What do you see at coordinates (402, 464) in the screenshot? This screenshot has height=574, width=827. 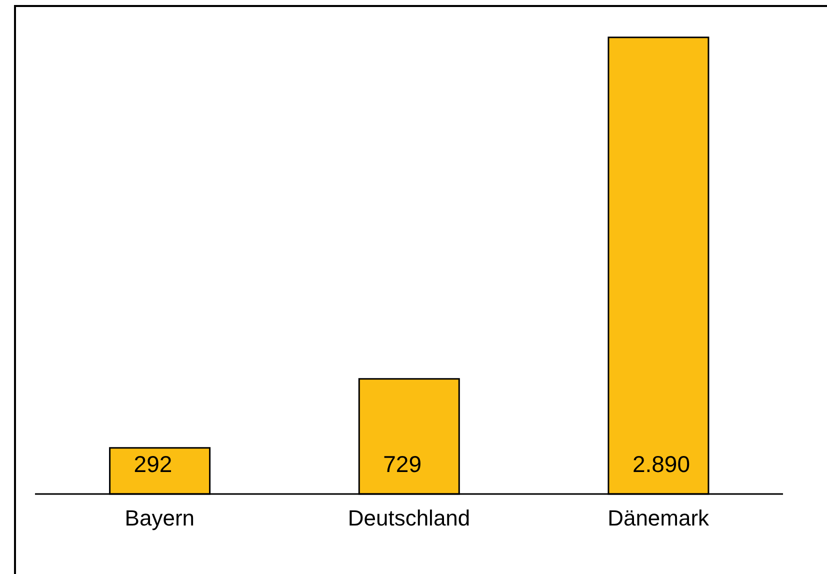 I see `data-label: 729` at bounding box center [402, 464].